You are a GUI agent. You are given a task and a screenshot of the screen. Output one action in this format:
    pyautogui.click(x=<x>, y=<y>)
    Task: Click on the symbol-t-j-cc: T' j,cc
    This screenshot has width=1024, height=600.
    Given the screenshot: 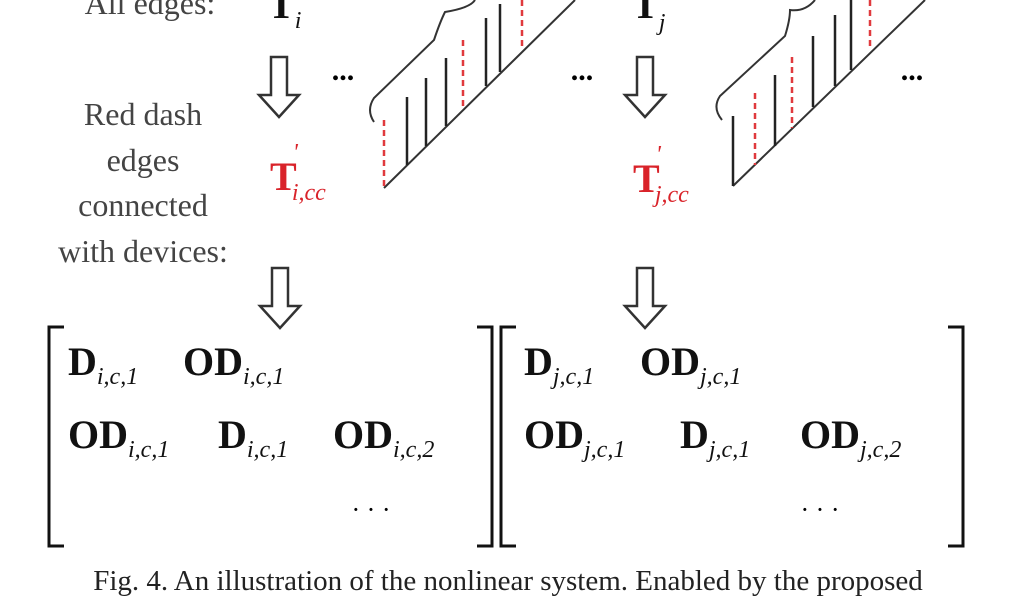 What is the action you would take?
    pyautogui.click(x=661, y=175)
    